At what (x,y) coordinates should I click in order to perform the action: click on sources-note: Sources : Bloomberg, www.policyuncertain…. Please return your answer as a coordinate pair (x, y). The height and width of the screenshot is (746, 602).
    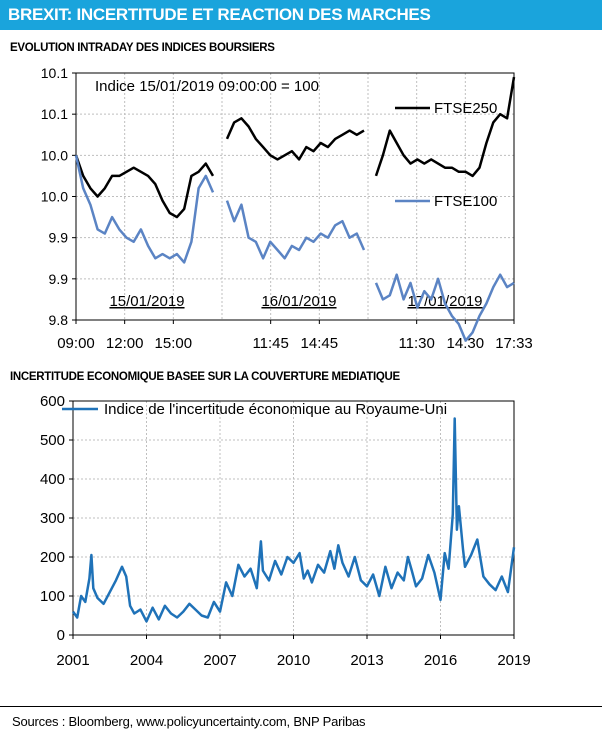
    Looking at the image, I should click on (189, 721).